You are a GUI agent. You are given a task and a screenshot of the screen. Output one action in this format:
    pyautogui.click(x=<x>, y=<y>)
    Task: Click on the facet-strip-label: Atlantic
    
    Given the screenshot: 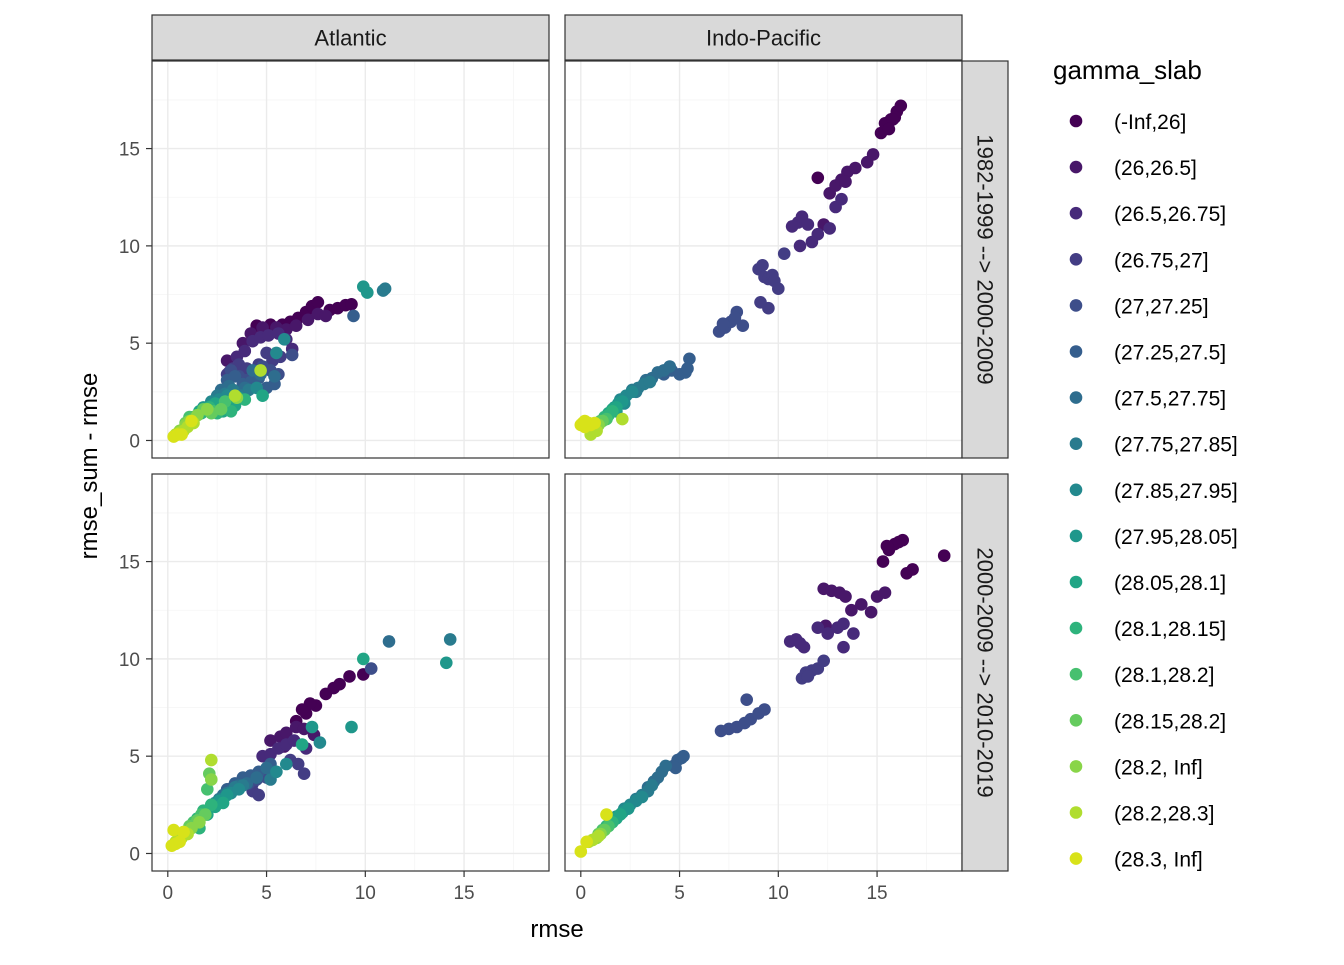 What is the action you would take?
    pyautogui.click(x=350, y=38)
    